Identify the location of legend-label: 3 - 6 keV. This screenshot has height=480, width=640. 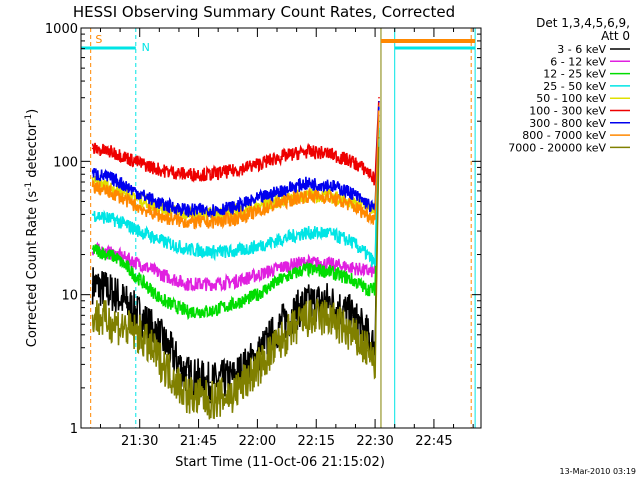
(581, 49).